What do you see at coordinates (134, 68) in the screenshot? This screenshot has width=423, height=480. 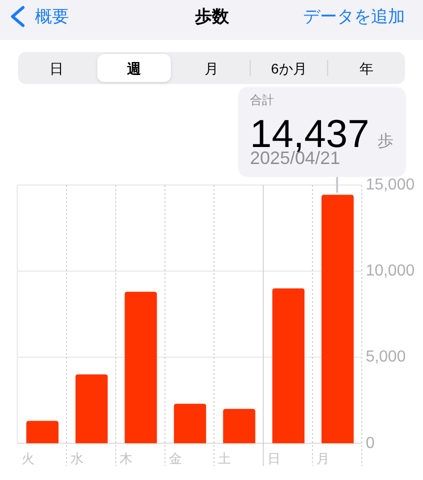 I see `segment-label: 週` at bounding box center [134, 68].